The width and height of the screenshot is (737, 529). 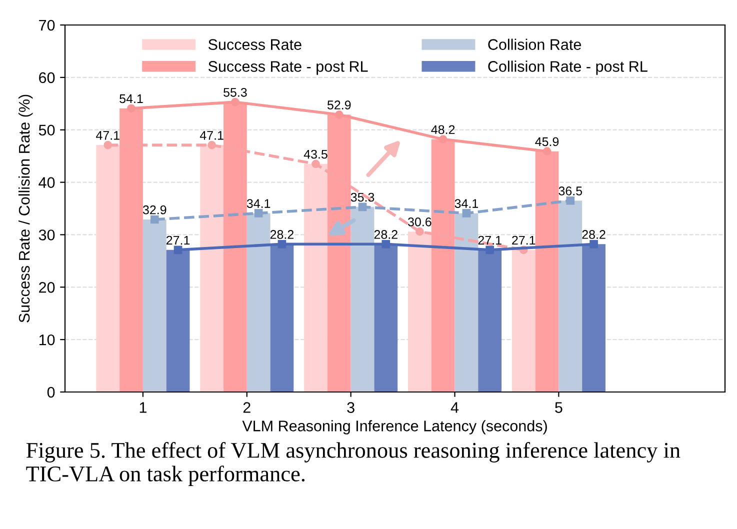 I want to click on legend-label: Collision Rate, so click(x=535, y=44).